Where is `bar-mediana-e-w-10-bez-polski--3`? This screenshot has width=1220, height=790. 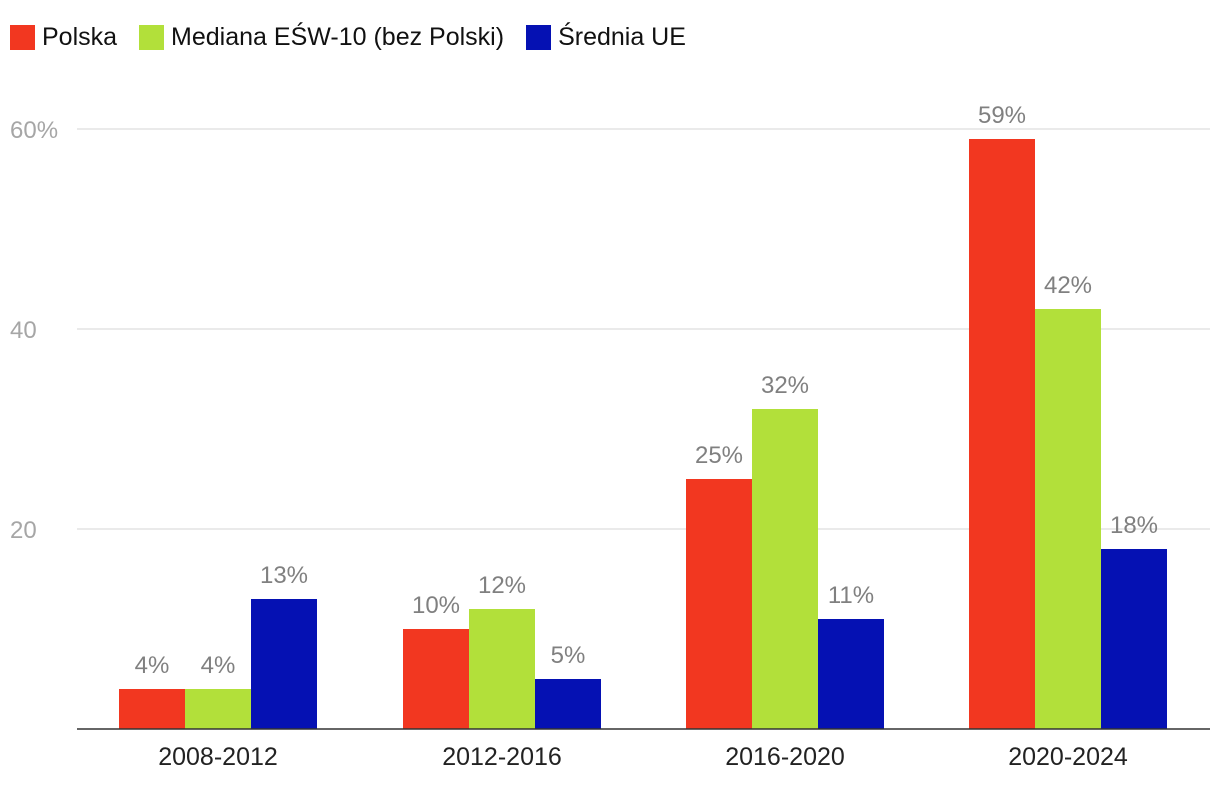 bar-mediana-e-w-10-bez-polski--3 is located at coordinates (1068, 519).